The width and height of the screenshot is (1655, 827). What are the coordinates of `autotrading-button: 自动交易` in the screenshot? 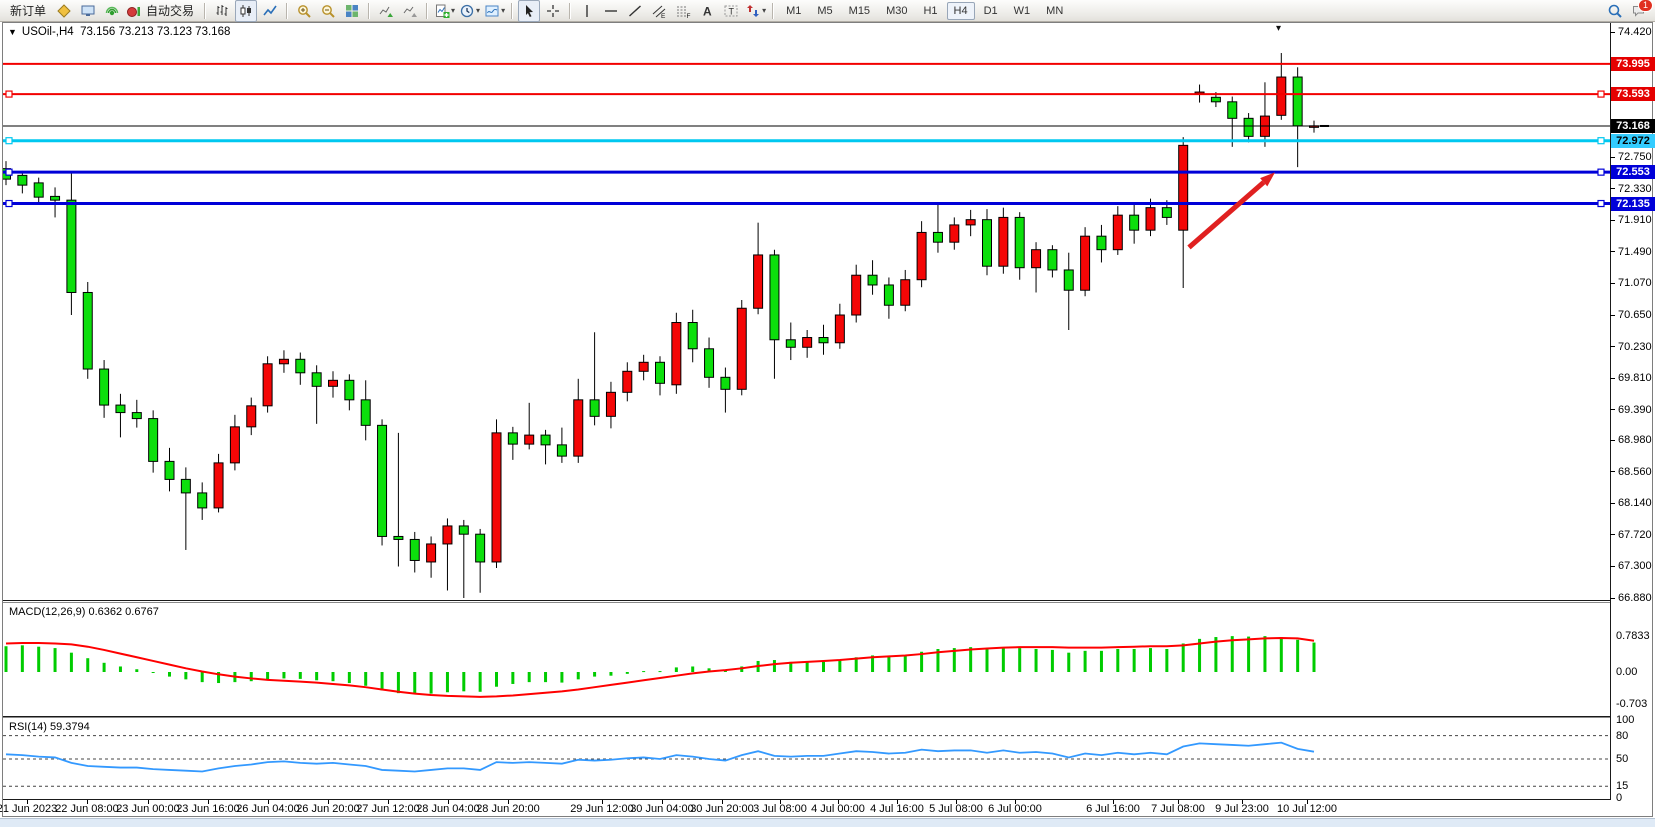 It's located at (162, 11).